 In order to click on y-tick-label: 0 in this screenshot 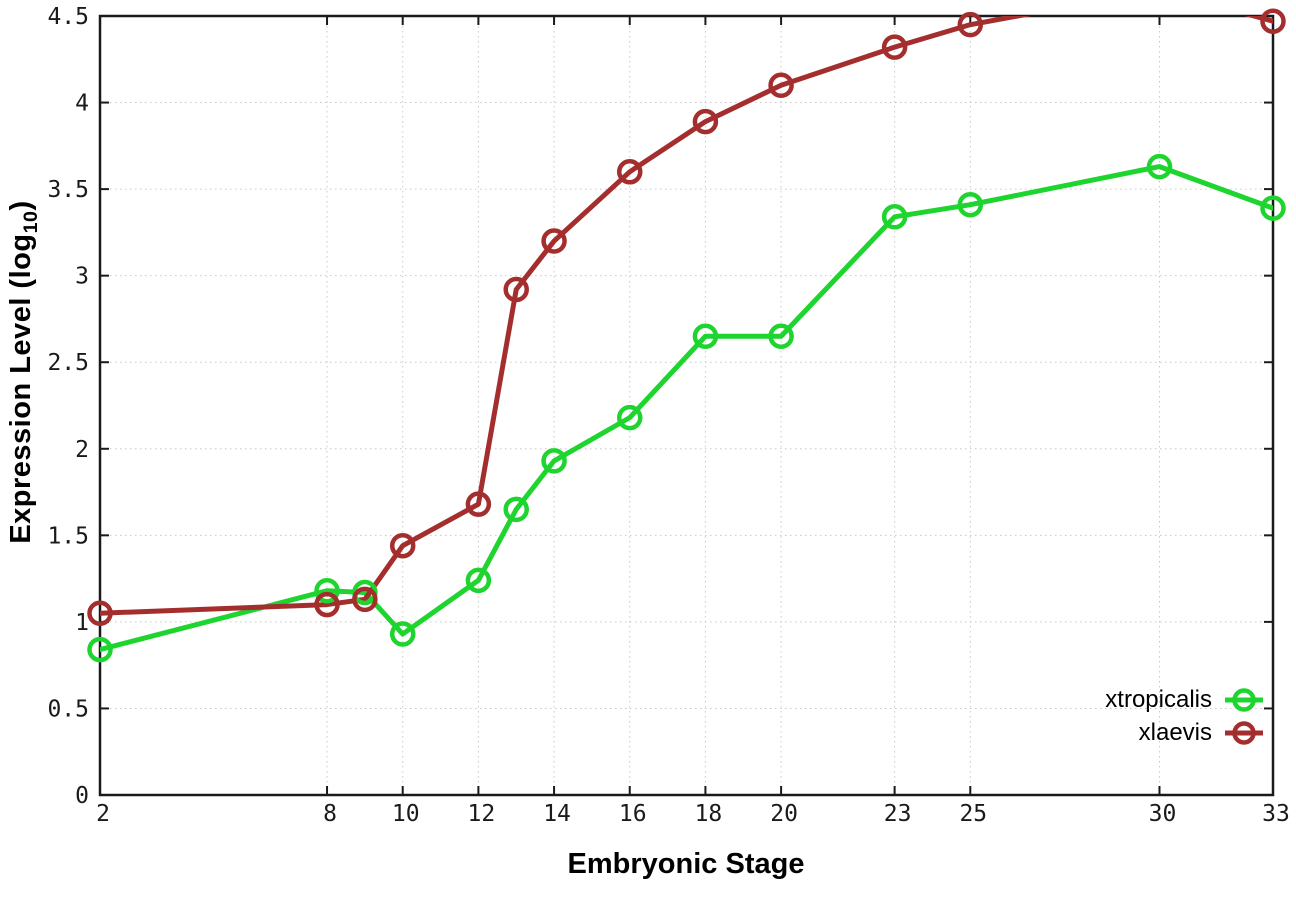, I will do `click(82, 796)`.